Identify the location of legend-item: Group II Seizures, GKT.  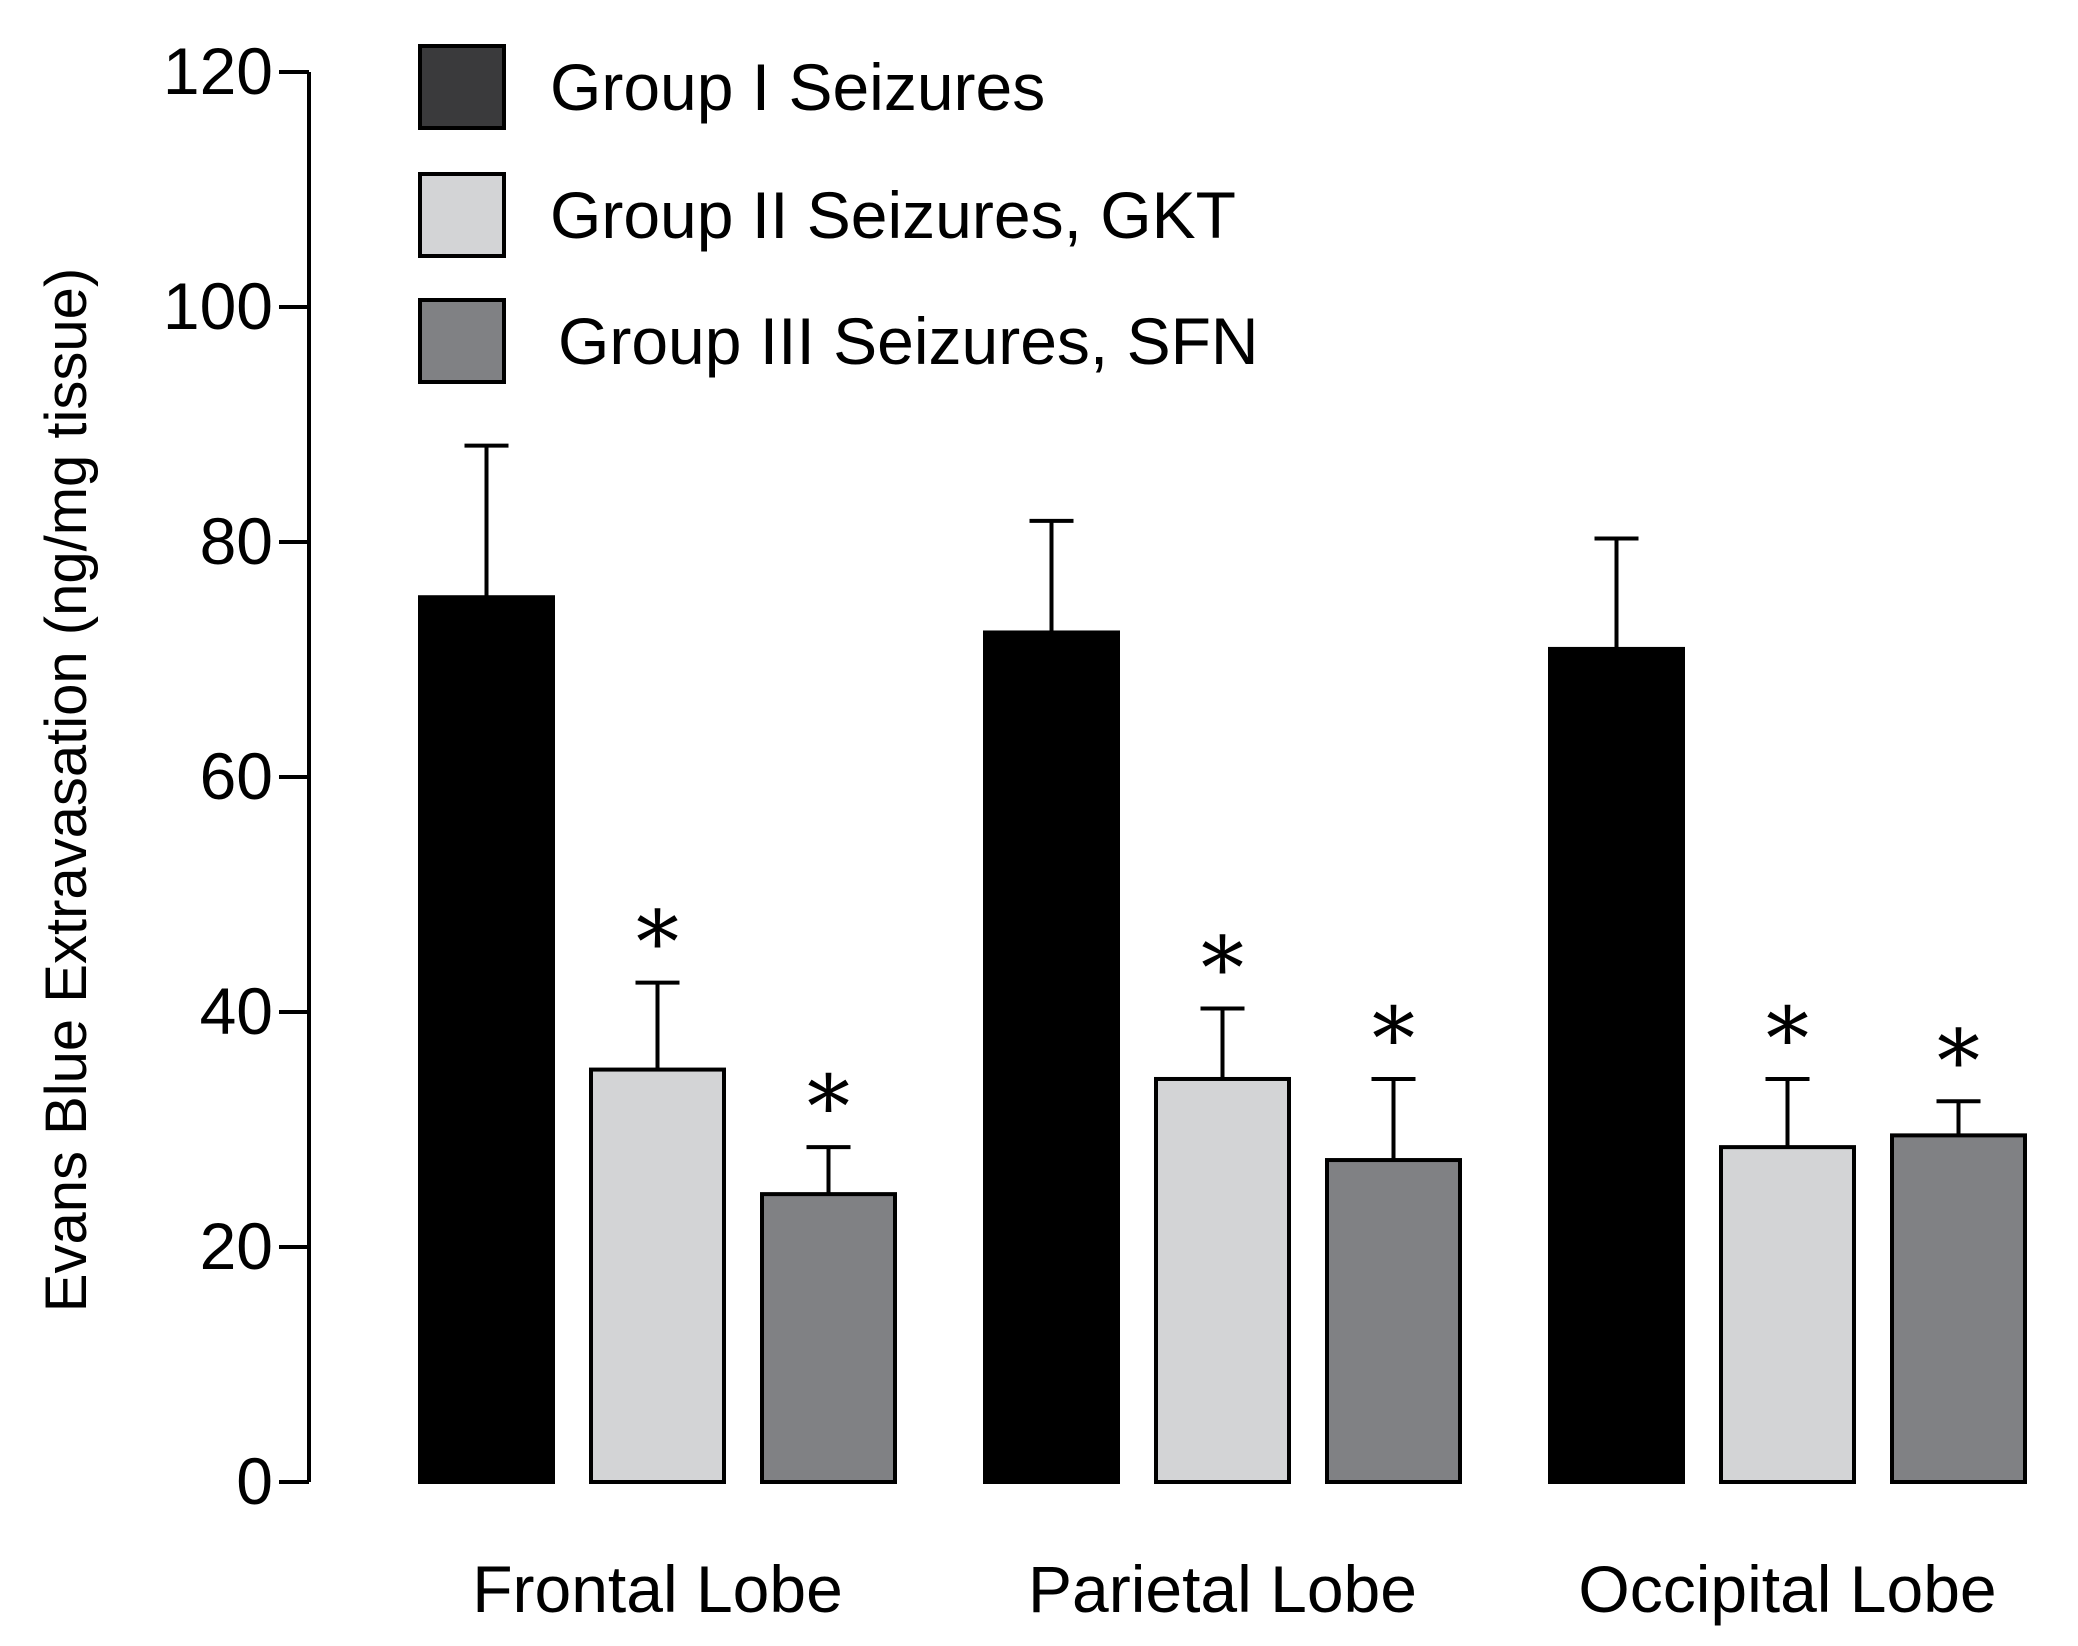
(827, 215).